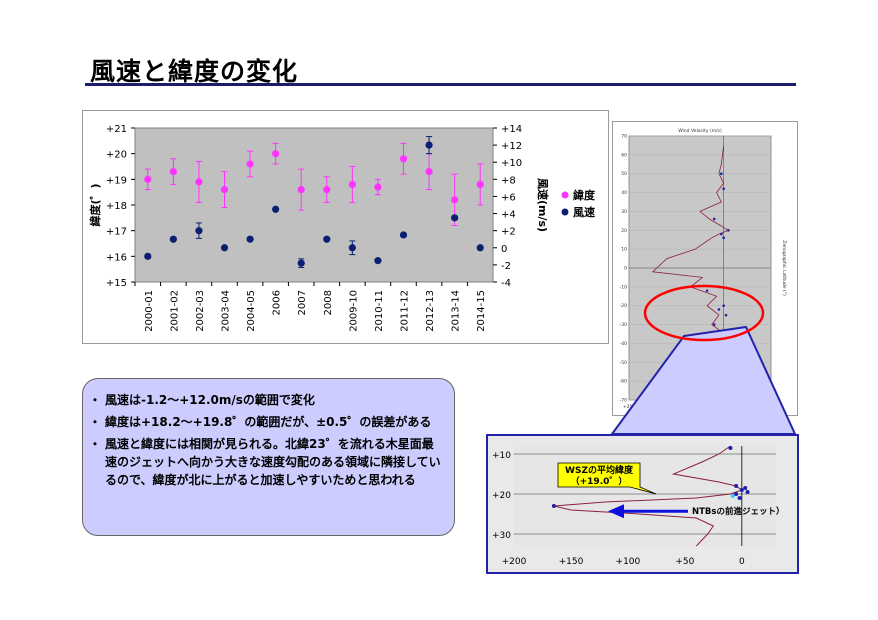  Describe the element at coordinates (676, 407) in the screenshot. I see `profile-x-tick-label: +100` at that location.